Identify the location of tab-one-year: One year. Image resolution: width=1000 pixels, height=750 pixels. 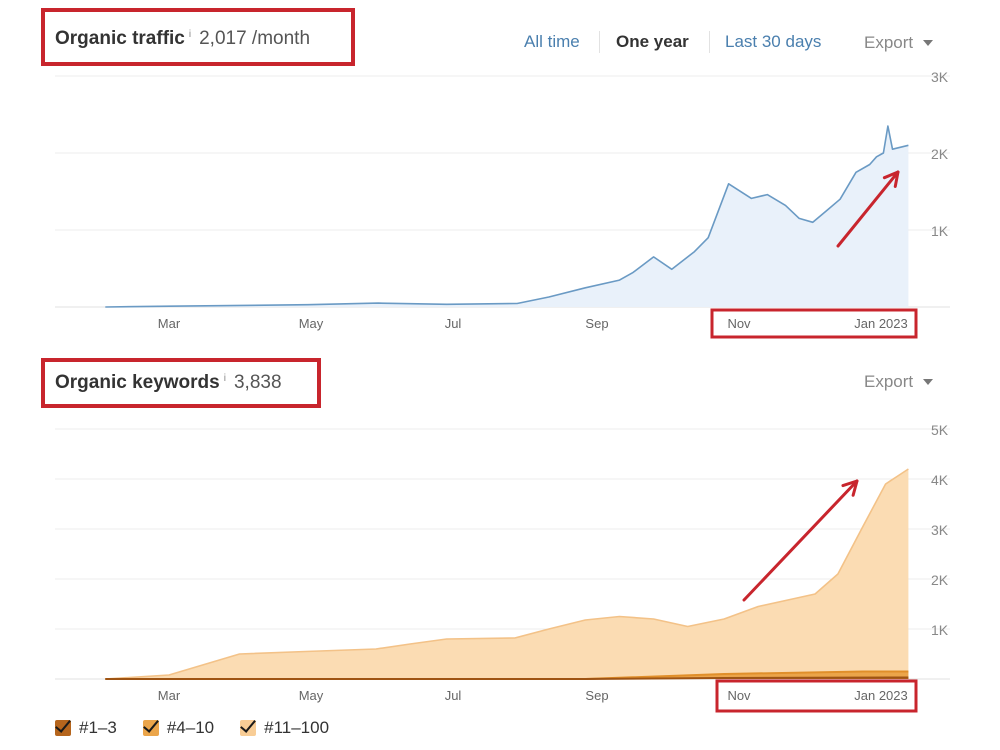
(652, 41).